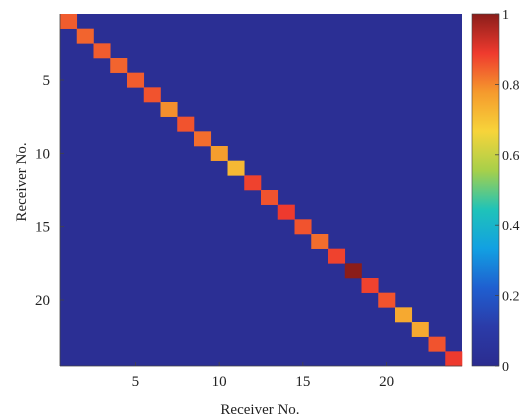 The image size is (527, 419). Describe the element at coordinates (386, 382) in the screenshot. I see `x-tick-label: 20` at that location.